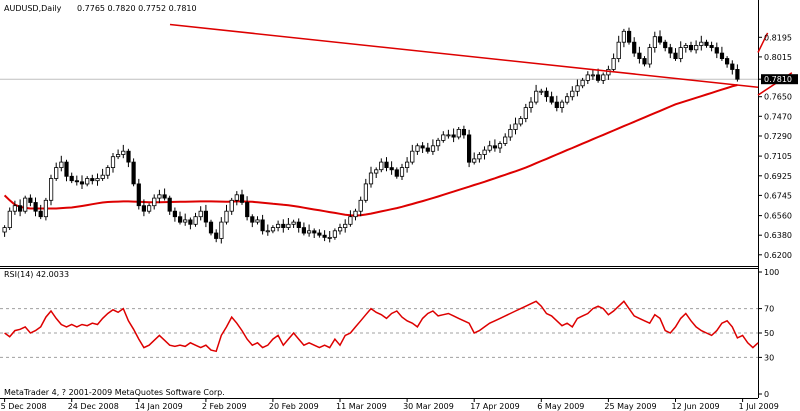  I want to click on price-tick-label: 0.7650, so click(778, 97).